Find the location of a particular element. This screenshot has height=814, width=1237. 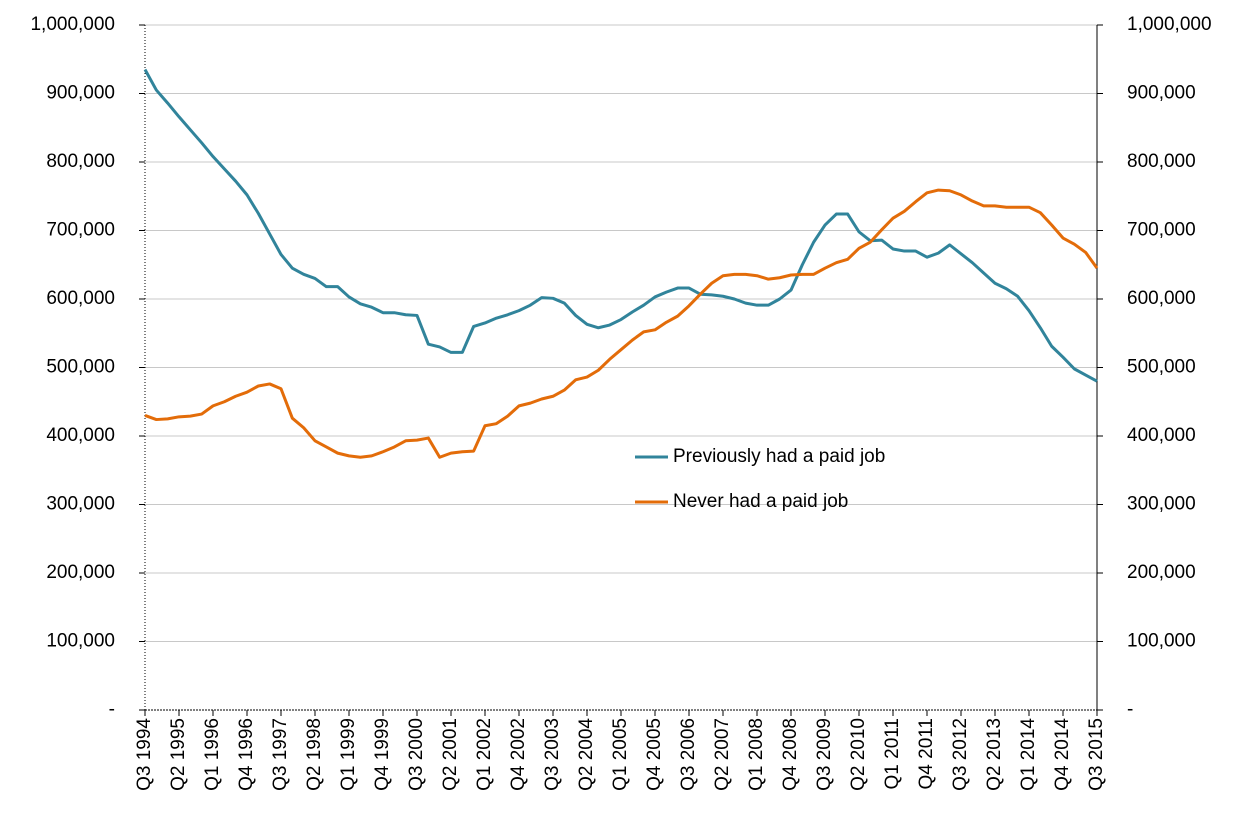

x-tick-label: Q1 2008 is located at coordinates (756, 754).